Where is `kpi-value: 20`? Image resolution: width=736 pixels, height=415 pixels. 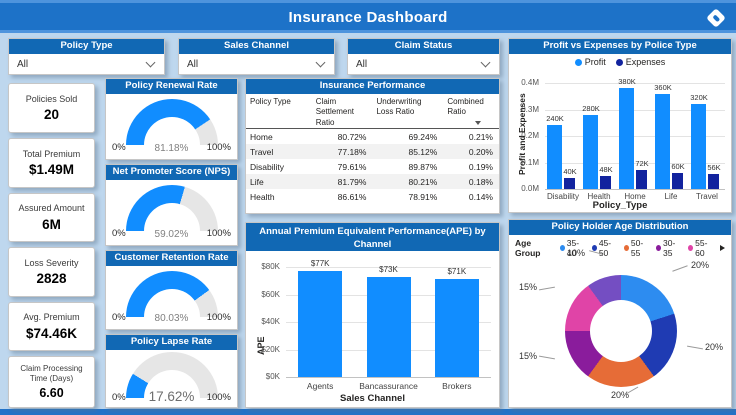
kpi-value: 20 is located at coordinates (51, 115).